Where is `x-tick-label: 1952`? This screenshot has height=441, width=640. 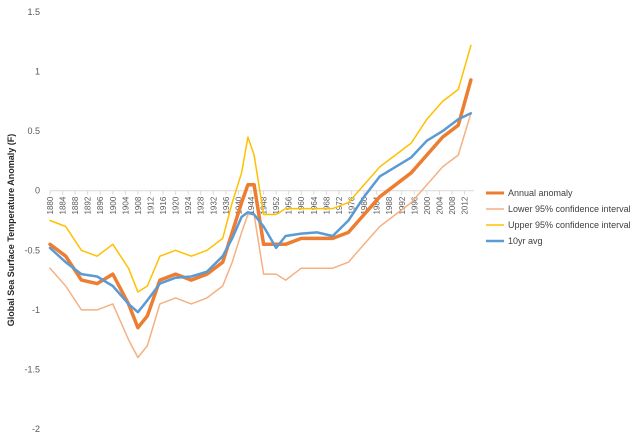
x-tick-label: 1952 is located at coordinates (276, 205).